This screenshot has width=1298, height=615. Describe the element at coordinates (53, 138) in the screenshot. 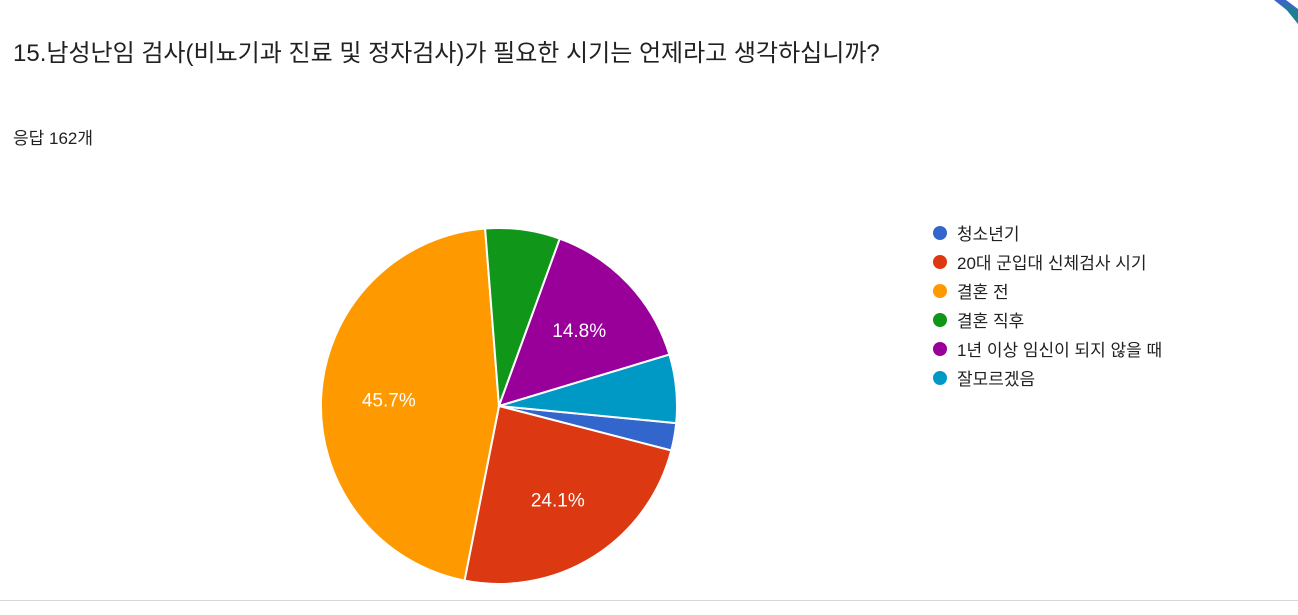

I see `response-count: 응답 162개` at that location.